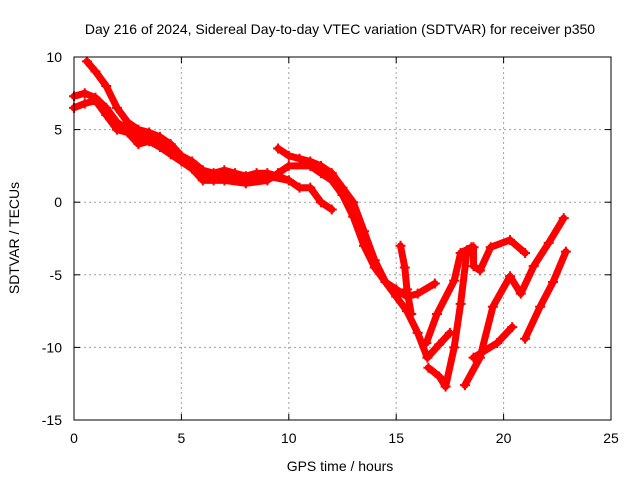 This screenshot has width=640, height=485. Describe the element at coordinates (182, 438) in the screenshot. I see `x-tick-label: 5` at that location.